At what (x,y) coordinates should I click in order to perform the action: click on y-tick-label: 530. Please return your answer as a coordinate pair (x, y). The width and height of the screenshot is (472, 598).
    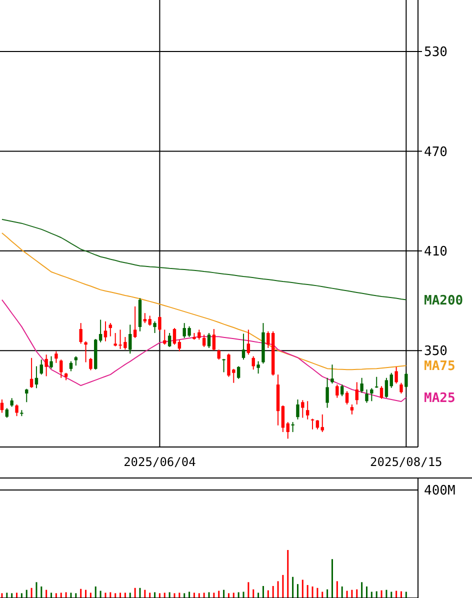
    Looking at the image, I should click on (436, 52).